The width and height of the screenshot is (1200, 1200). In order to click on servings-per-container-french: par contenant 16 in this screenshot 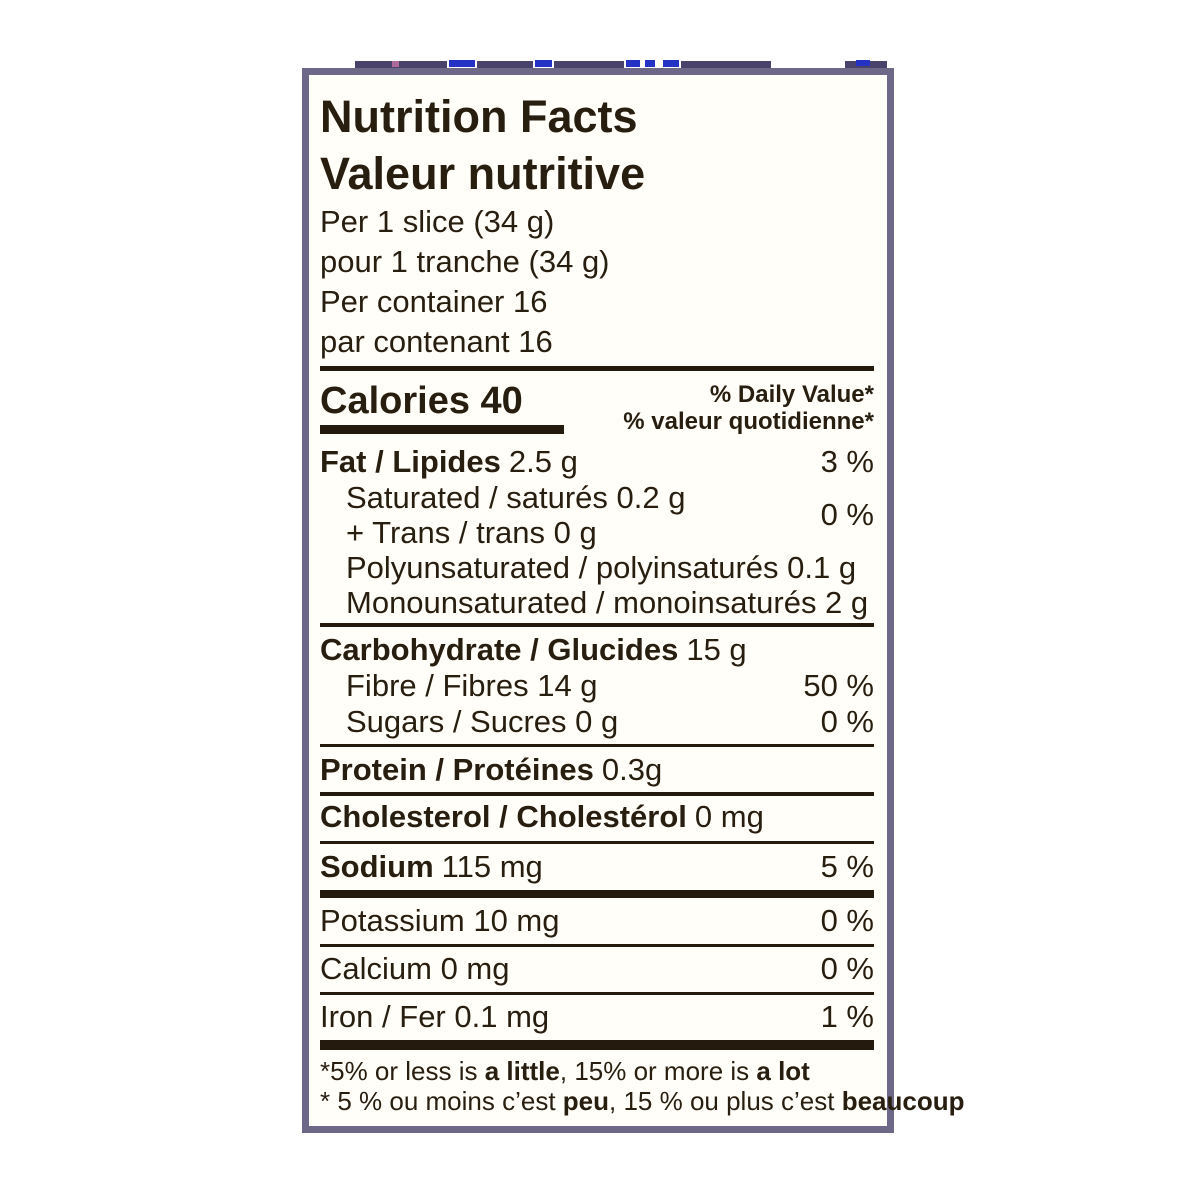, I will do `click(436, 341)`.